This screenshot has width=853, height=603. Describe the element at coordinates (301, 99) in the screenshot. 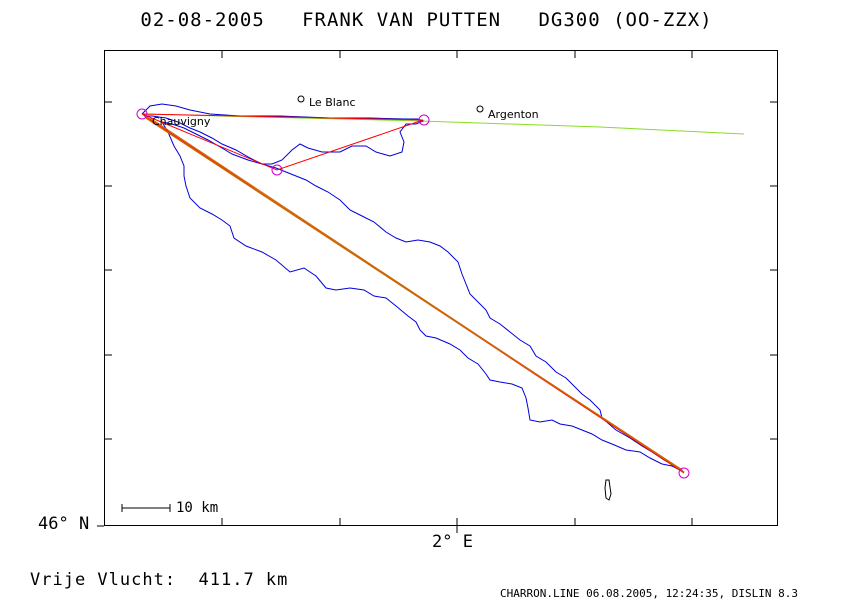

I see `town-marker-le-blanc` at that location.